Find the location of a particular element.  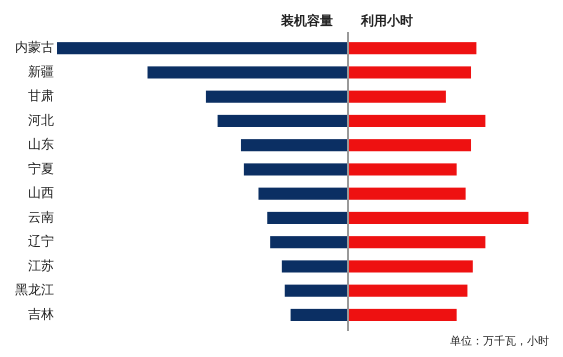

y-tick-label: 河北 is located at coordinates (41, 120).